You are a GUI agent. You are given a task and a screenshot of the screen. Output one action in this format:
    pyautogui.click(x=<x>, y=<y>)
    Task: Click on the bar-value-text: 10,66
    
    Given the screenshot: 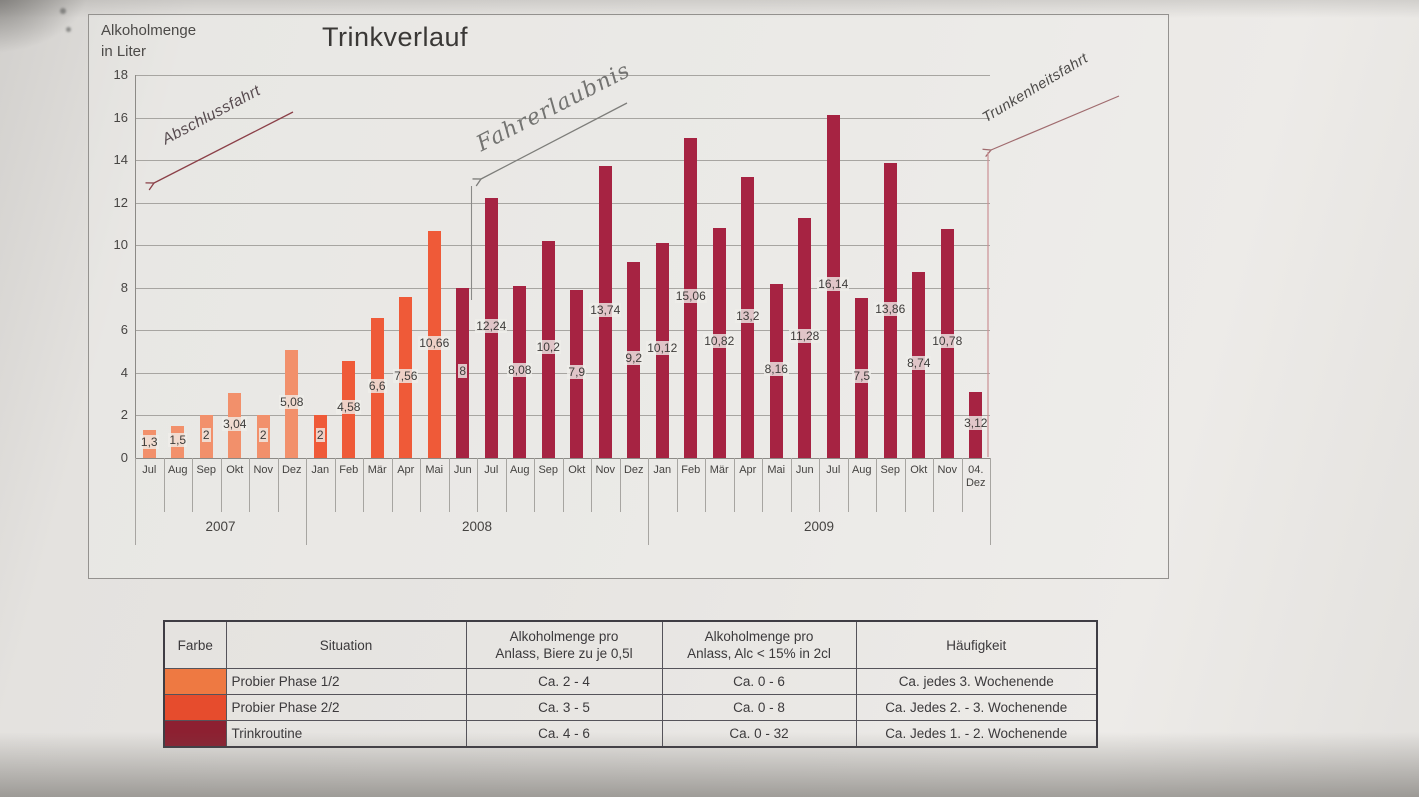 What is the action you would take?
    pyautogui.click(x=434, y=342)
    